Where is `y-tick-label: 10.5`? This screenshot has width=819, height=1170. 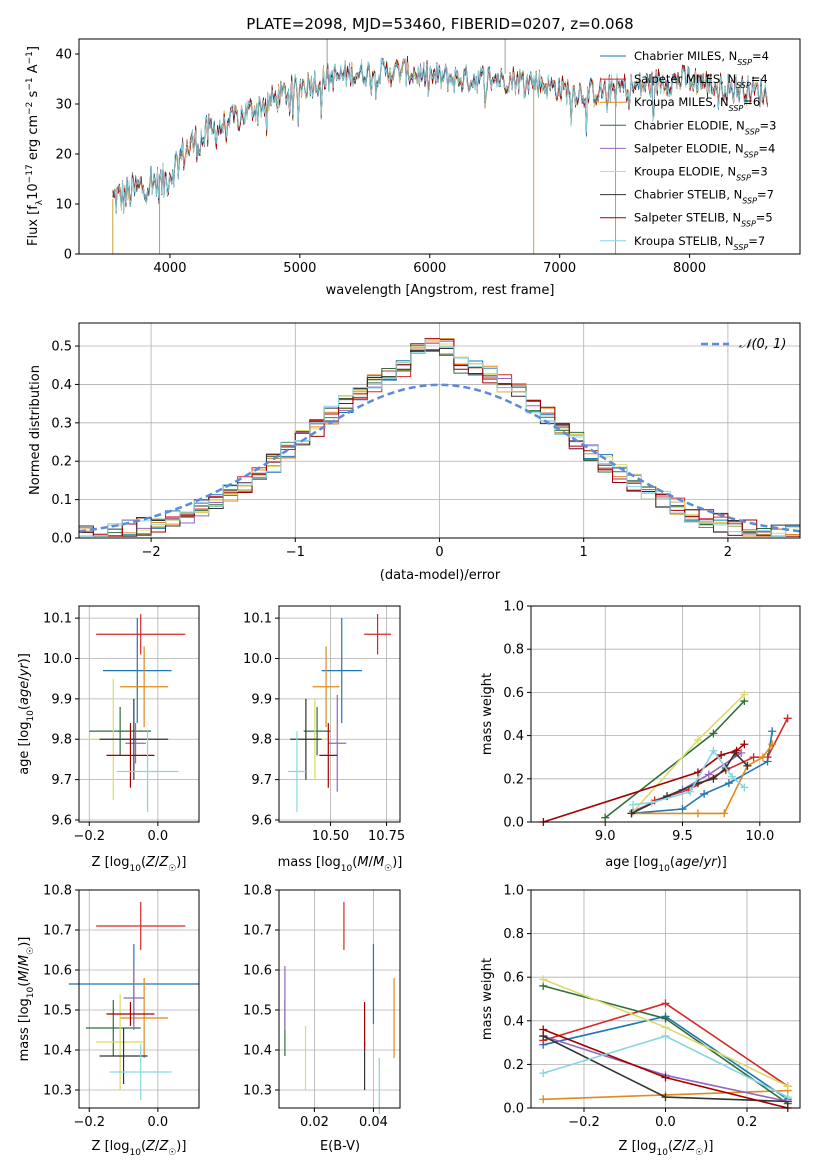
y-tick-label: 10.5 is located at coordinates (257, 1011).